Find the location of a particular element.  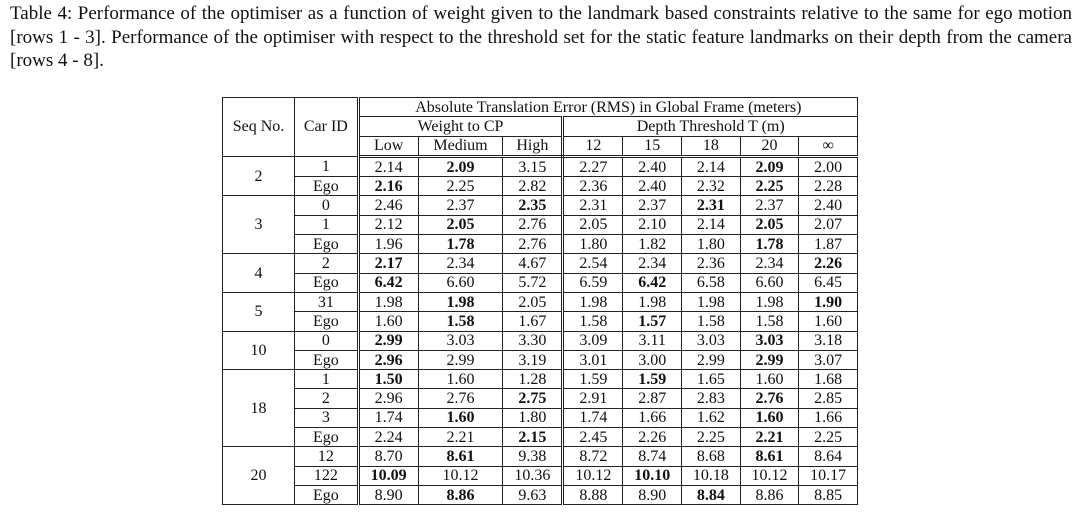

seq-cell: 5 is located at coordinates (258, 311).